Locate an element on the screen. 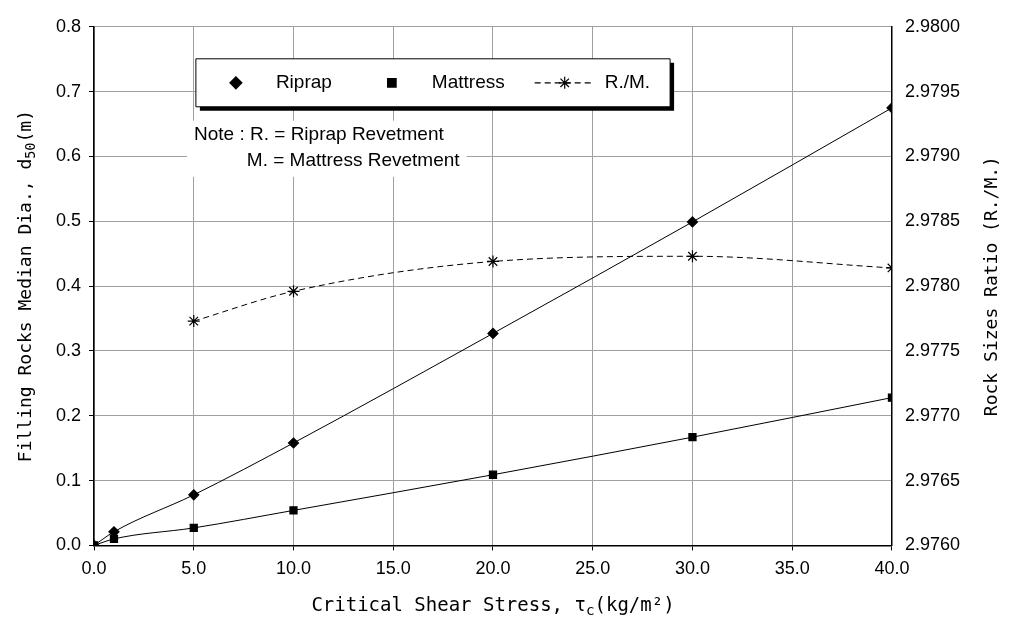  y-axis-title: Filling Rocks Median Dia., d50(m) is located at coordinates (25, 286).